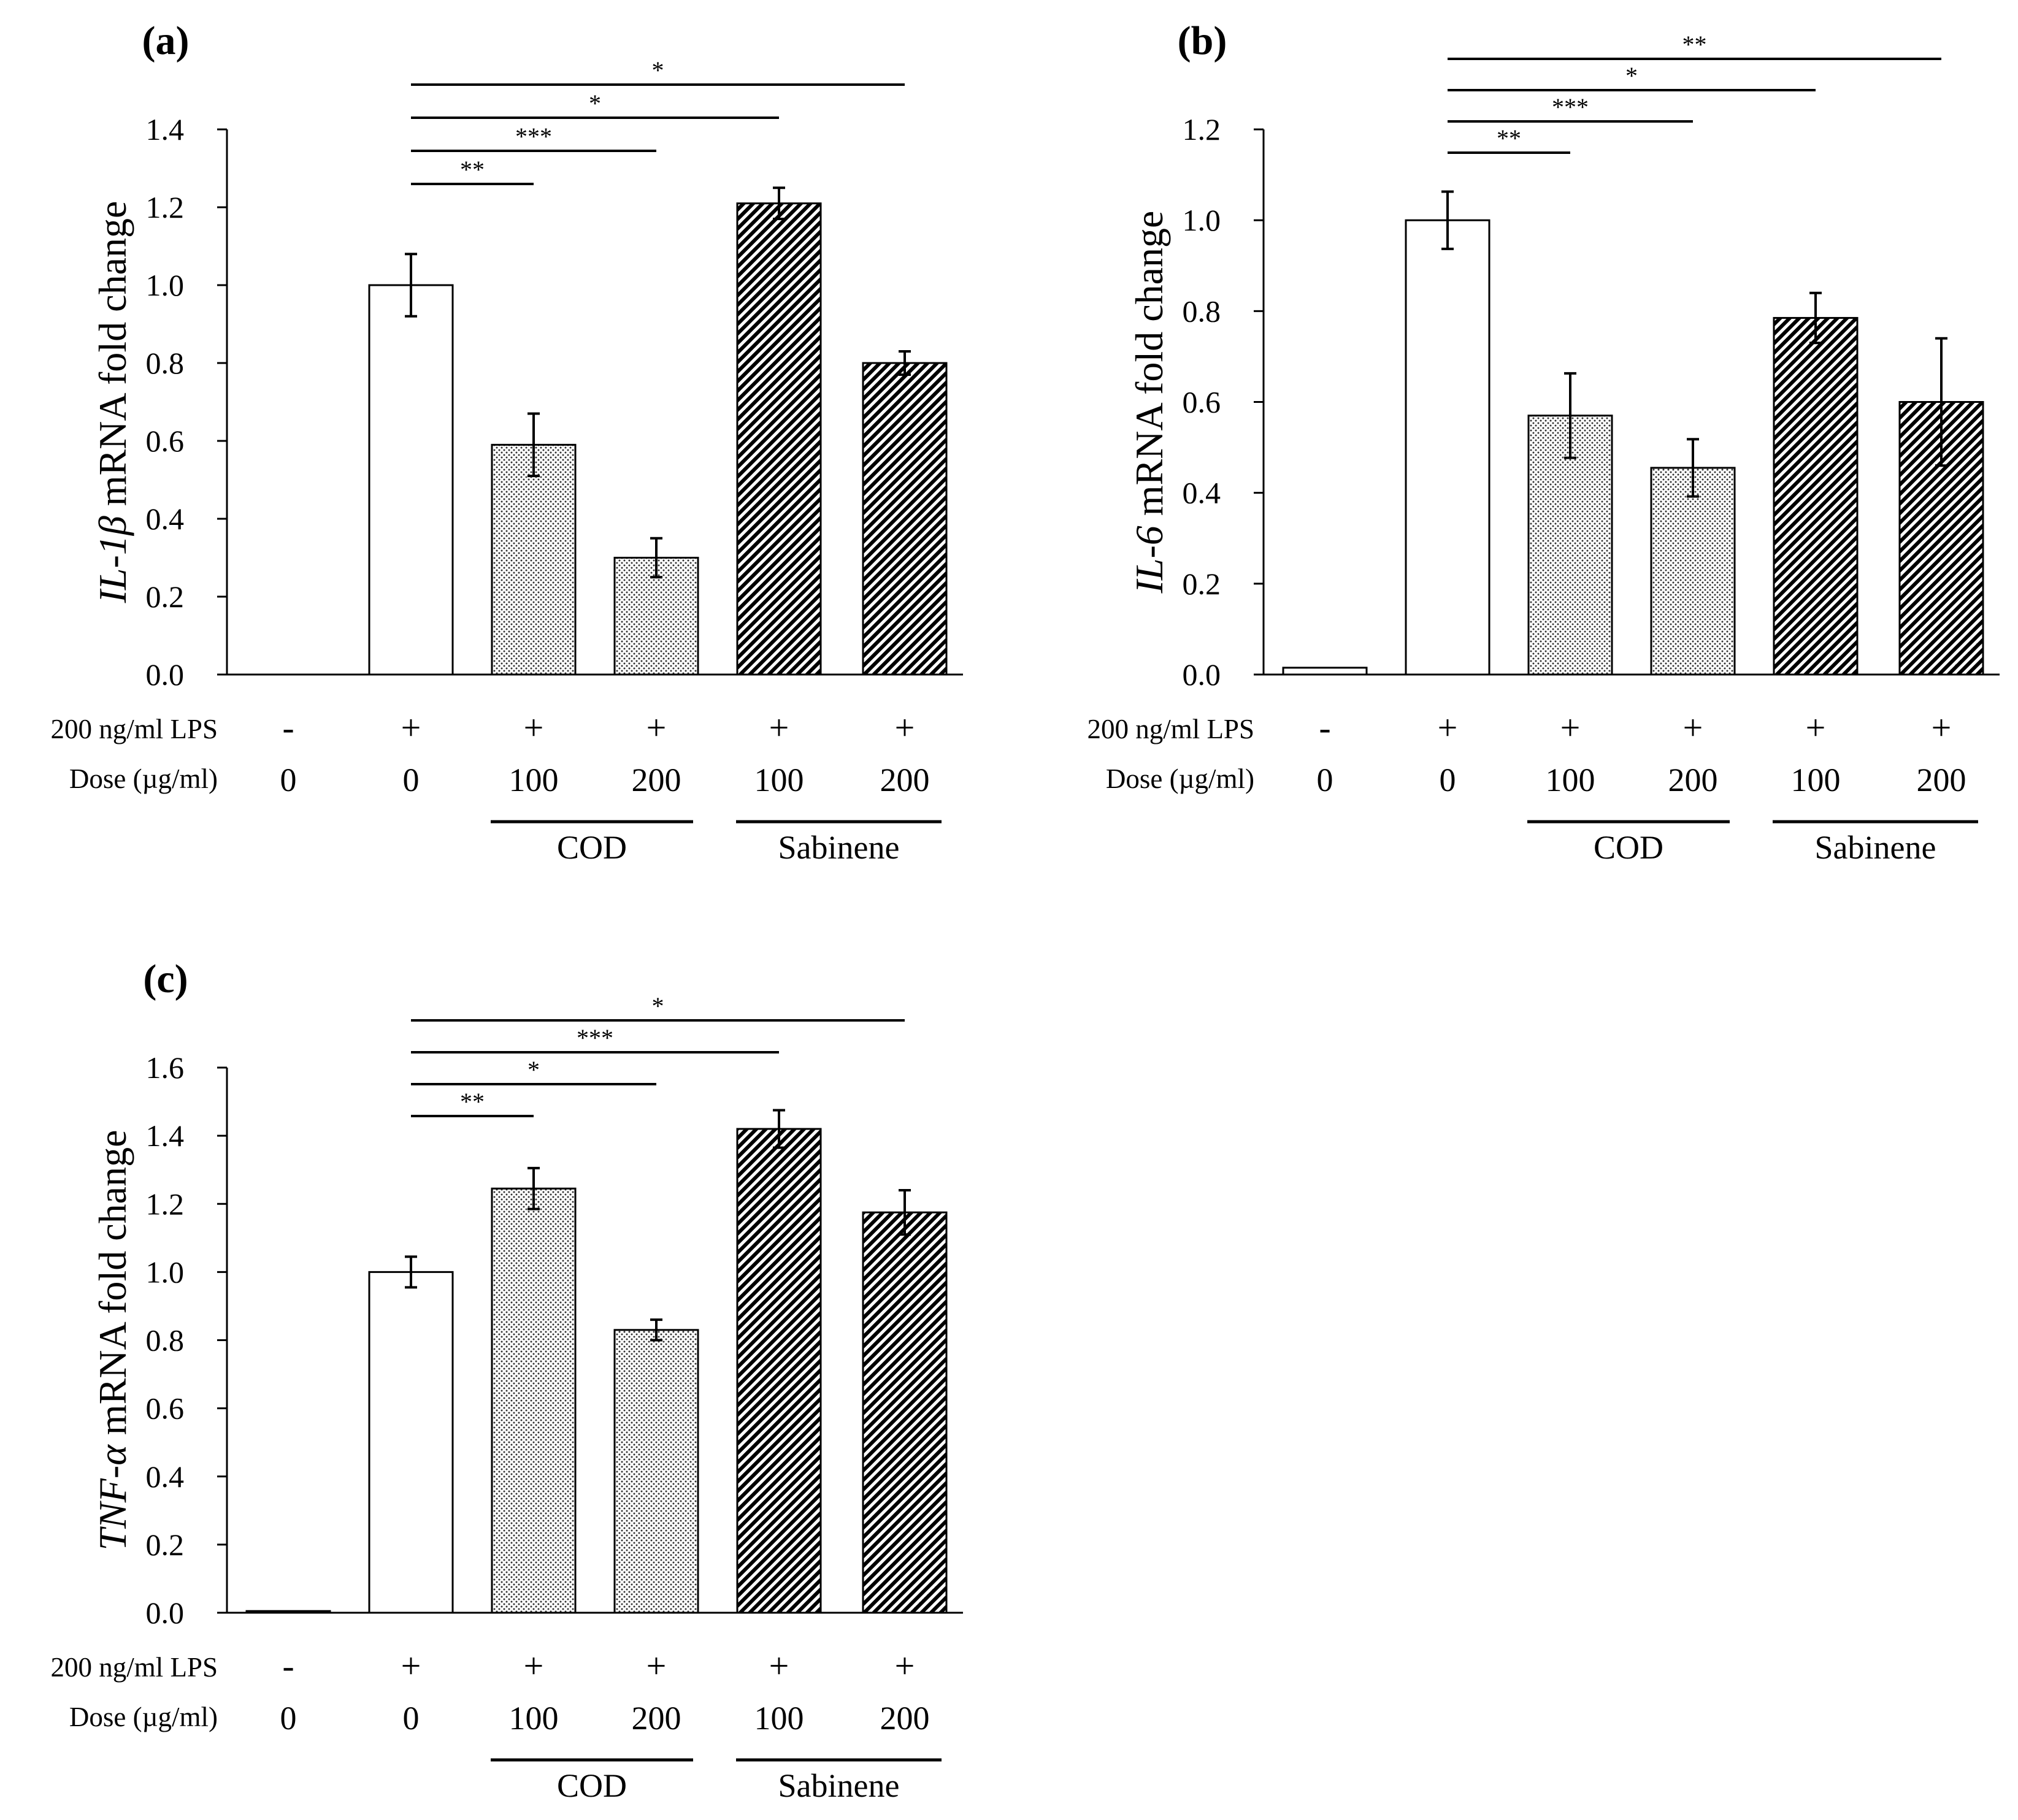  What do you see at coordinates (165, 1067) in the screenshot?
I see `y-tick-label: 1.6` at bounding box center [165, 1067].